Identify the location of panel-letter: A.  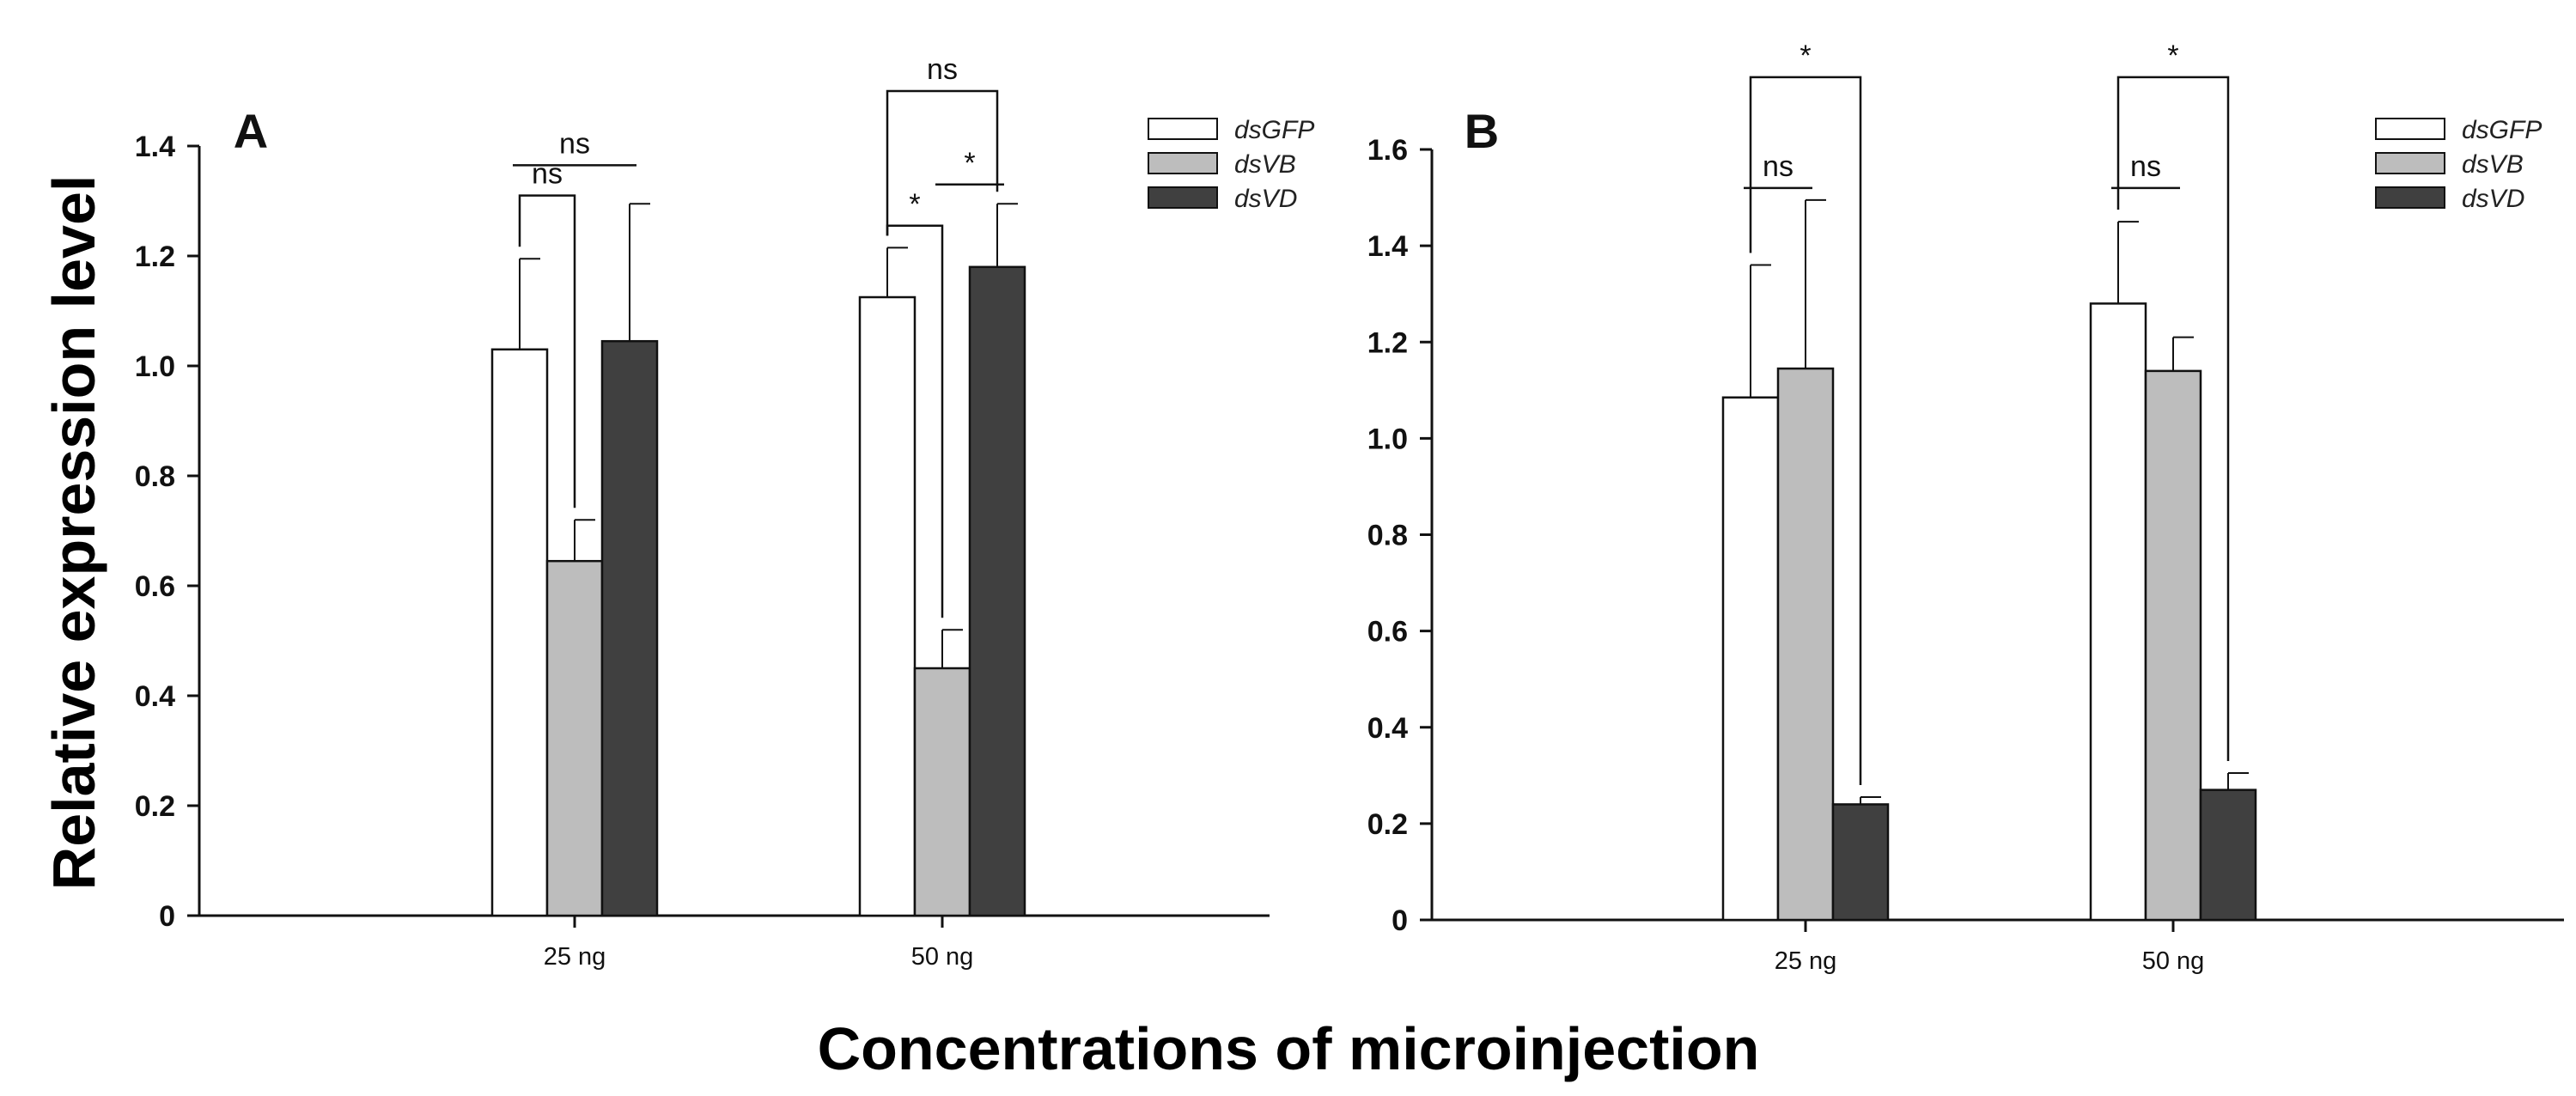
(251, 131).